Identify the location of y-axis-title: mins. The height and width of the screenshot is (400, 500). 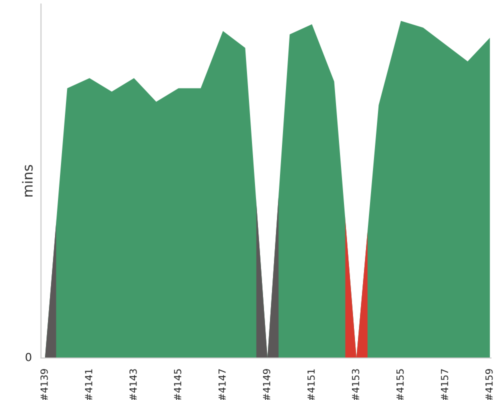
(27, 180).